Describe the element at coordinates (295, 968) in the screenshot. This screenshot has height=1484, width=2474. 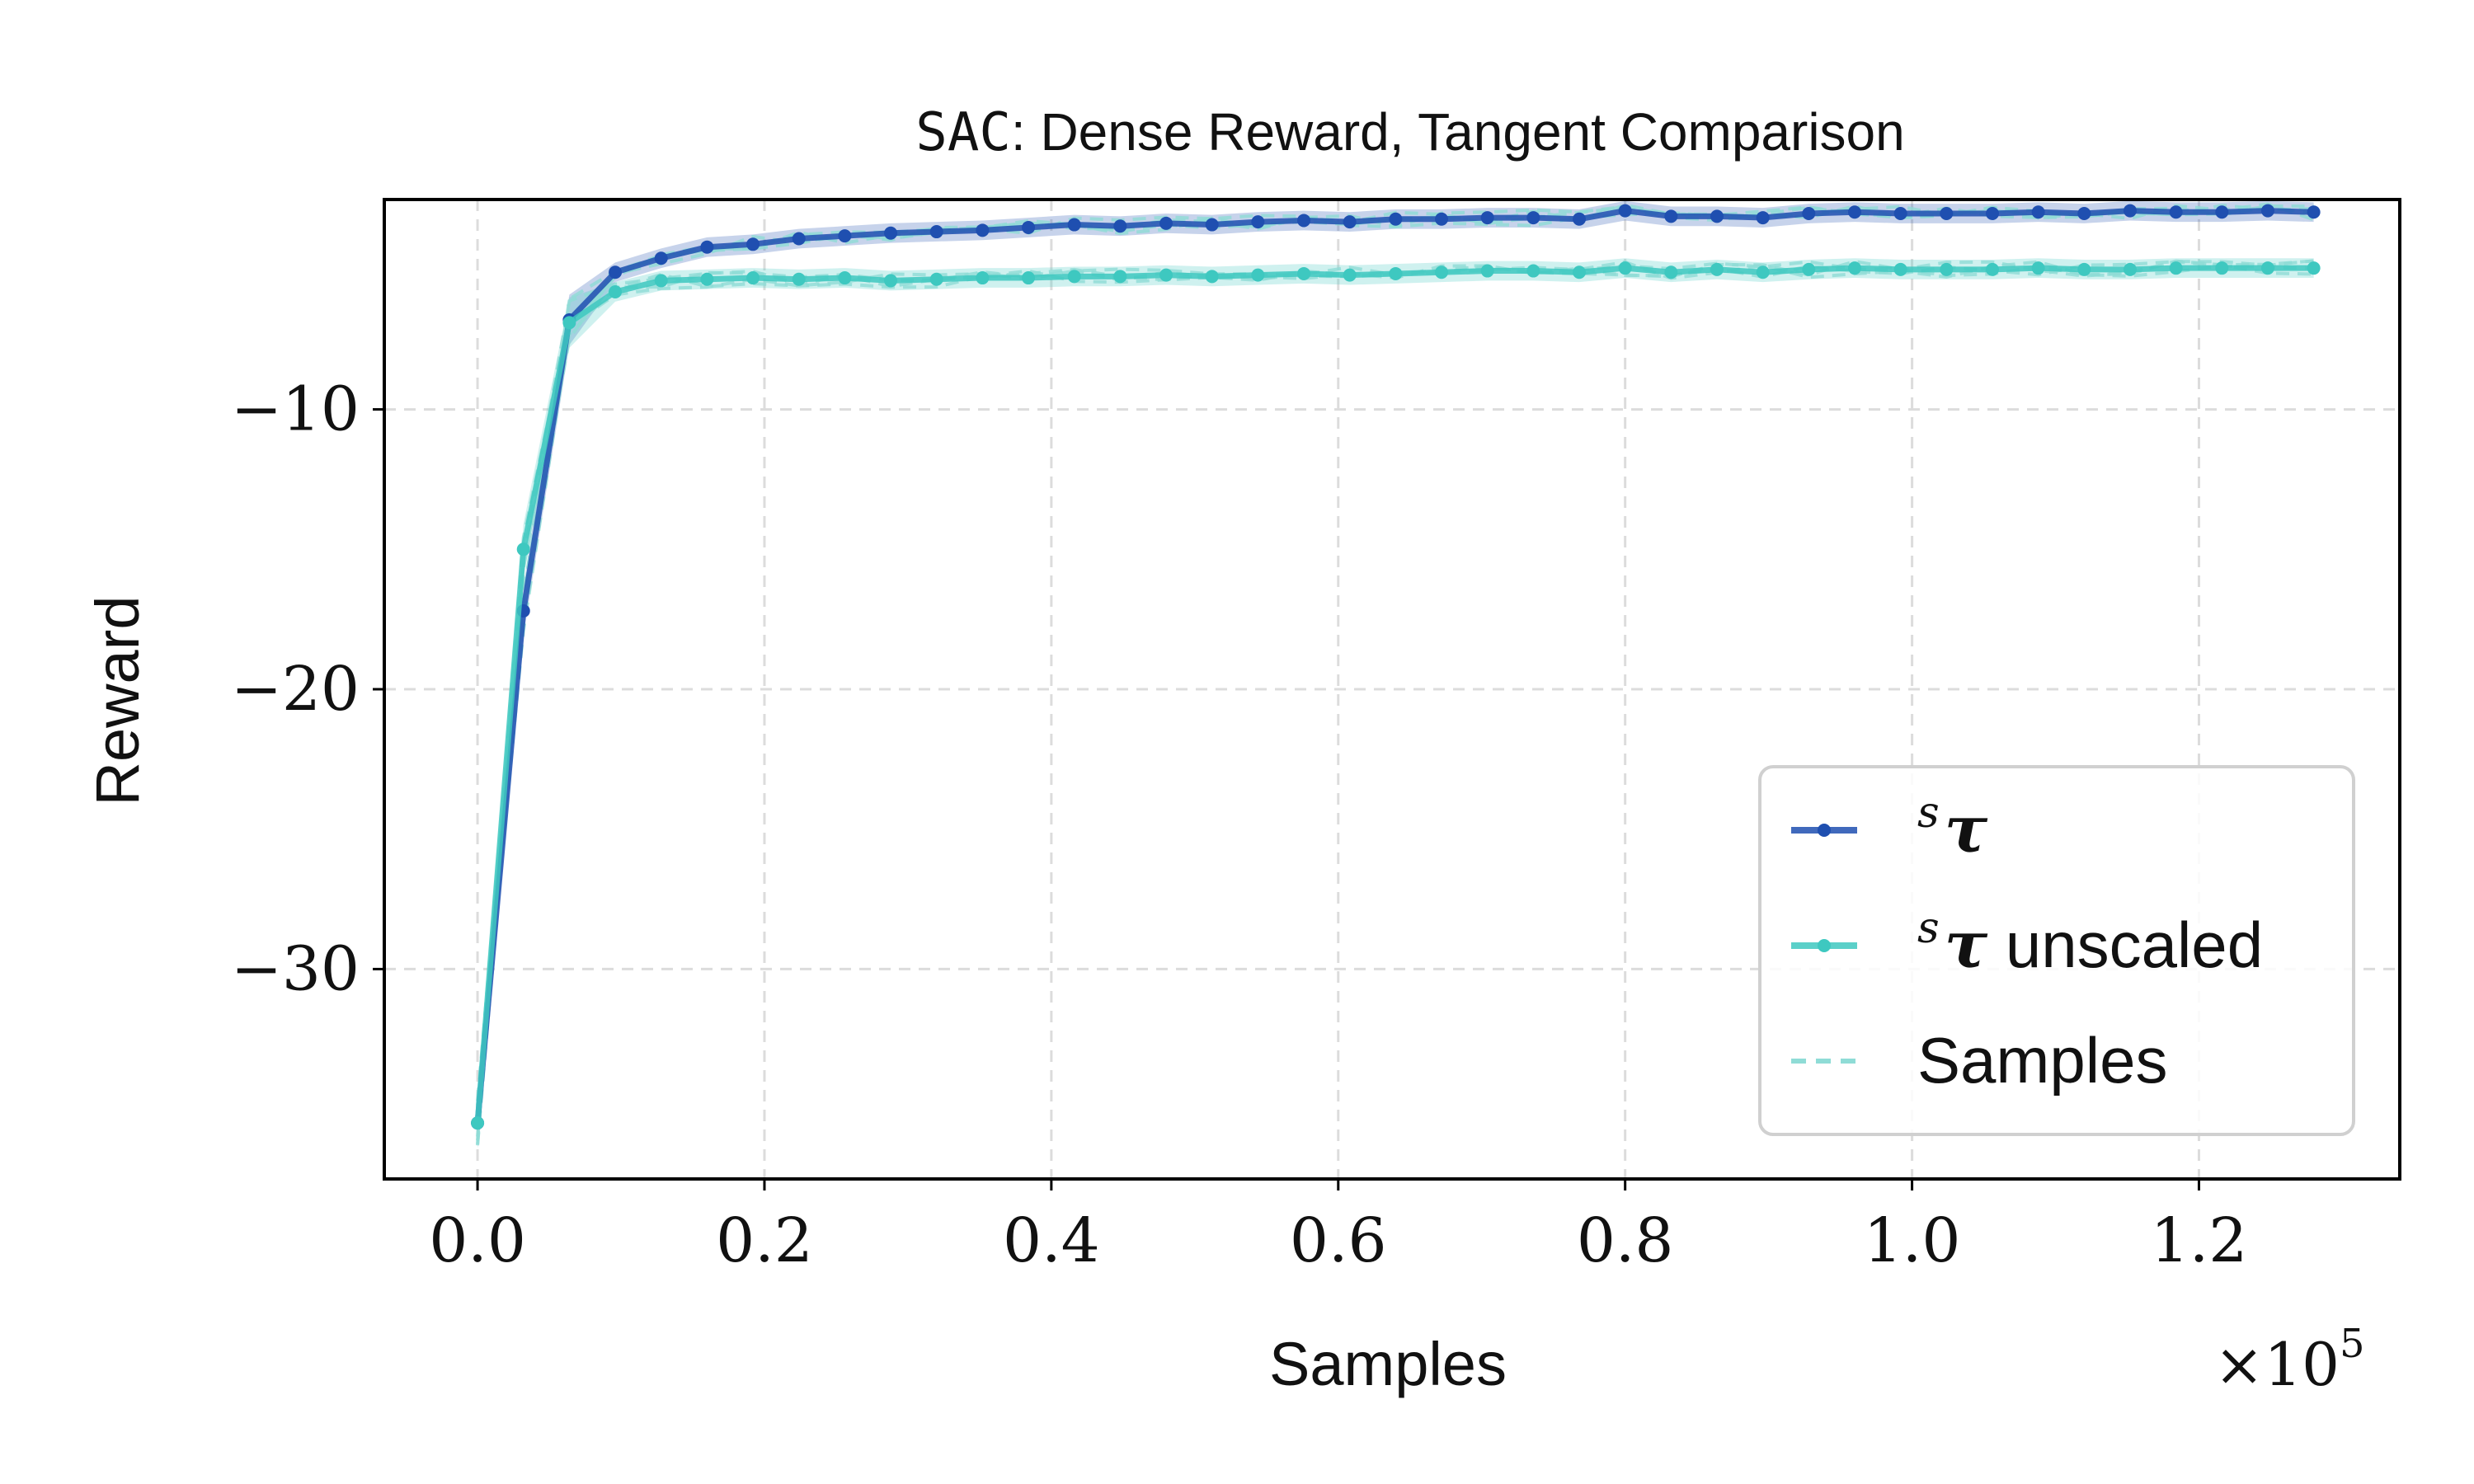
I see `y-tick-label: −30` at that location.